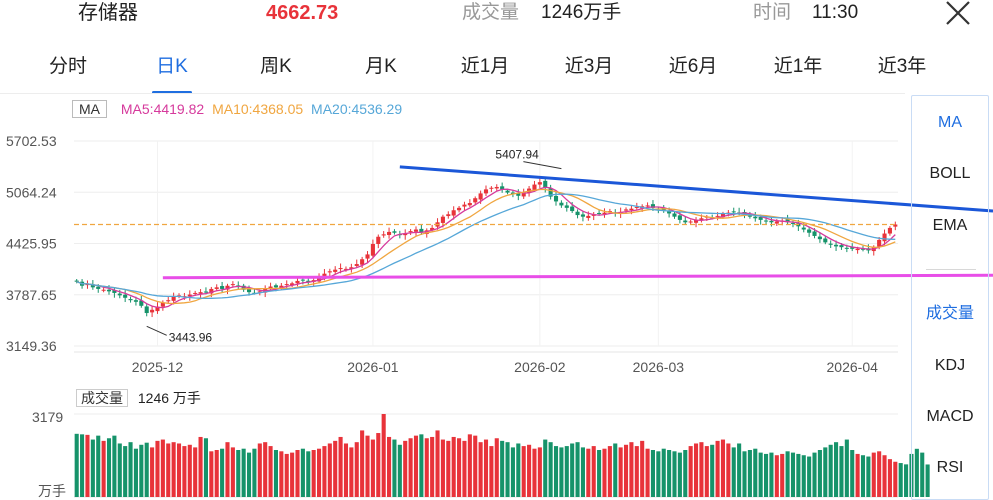 The width and height of the screenshot is (993, 500). I want to click on indicator-volume: 成交量, so click(949, 313).